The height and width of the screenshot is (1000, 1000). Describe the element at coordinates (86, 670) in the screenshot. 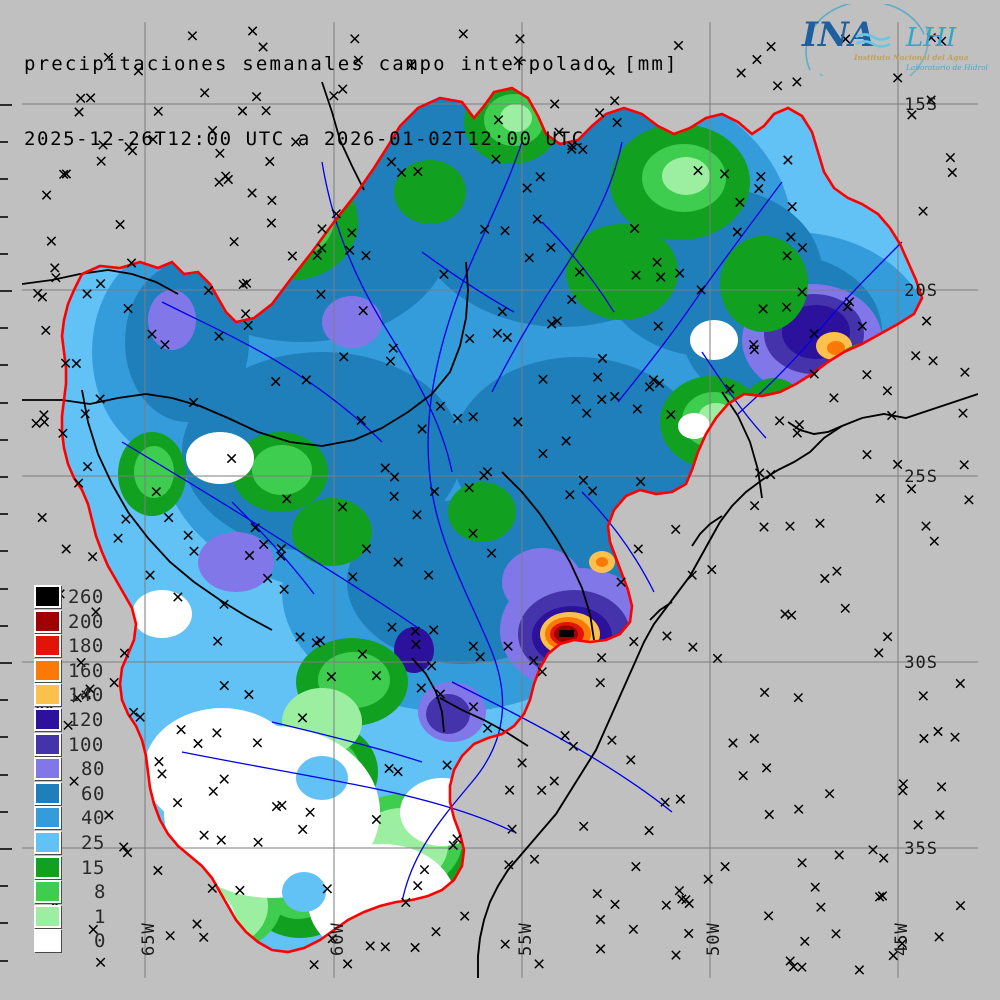

I see `legend-value-label: 160` at that location.